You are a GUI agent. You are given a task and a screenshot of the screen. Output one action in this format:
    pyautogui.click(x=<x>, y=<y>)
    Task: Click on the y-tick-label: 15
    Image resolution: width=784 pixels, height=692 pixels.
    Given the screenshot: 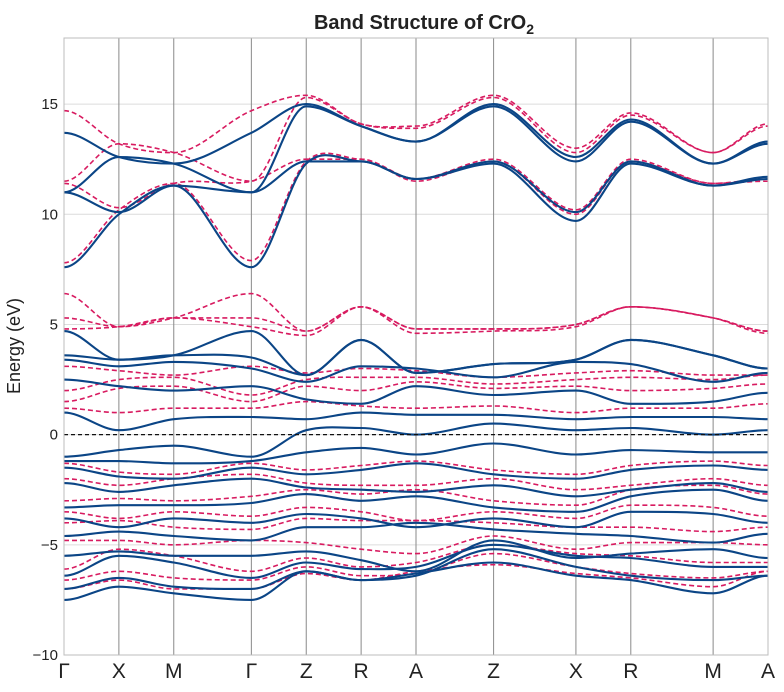 What is the action you would take?
    pyautogui.click(x=49, y=104)
    